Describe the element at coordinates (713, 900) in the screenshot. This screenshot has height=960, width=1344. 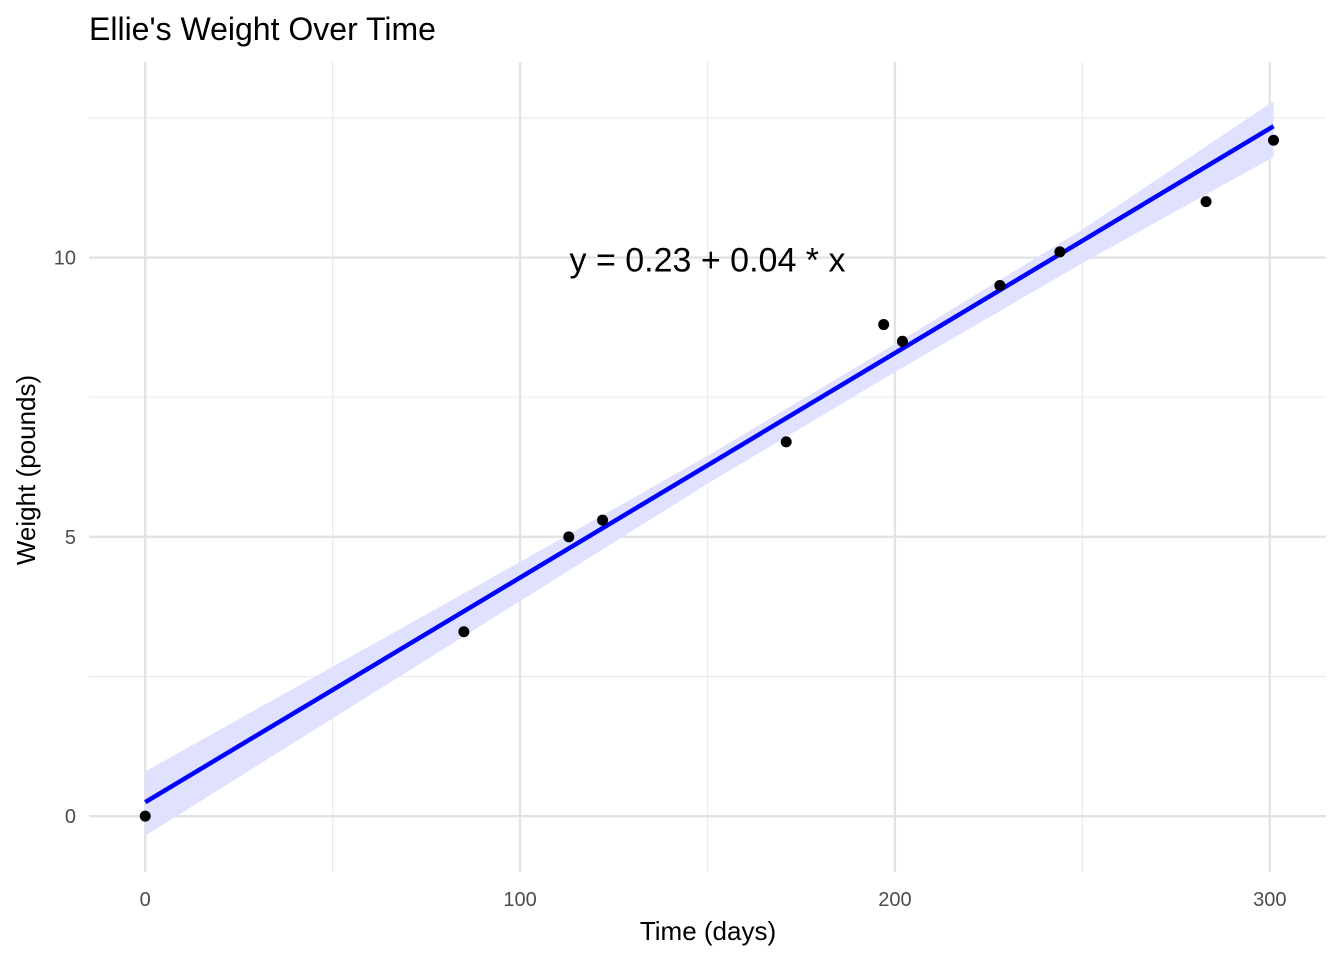
I see `x-tick-labels: 0 100 200 300` at that location.